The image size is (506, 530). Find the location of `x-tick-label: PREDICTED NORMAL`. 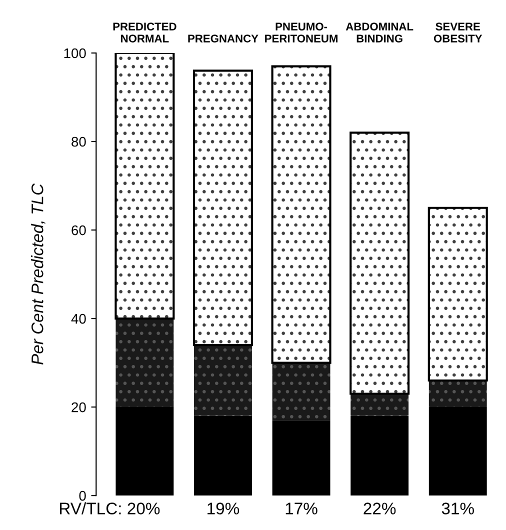

x-tick-label: PREDICTED NORMAL is located at coordinates (144, 32).